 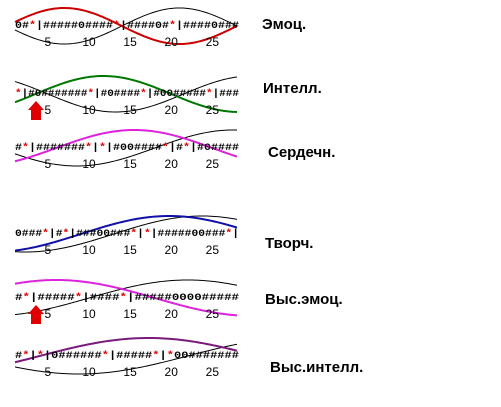 What do you see at coordinates (284, 24) in the screenshot?
I see `panel-label: Эмоц.` at bounding box center [284, 24].